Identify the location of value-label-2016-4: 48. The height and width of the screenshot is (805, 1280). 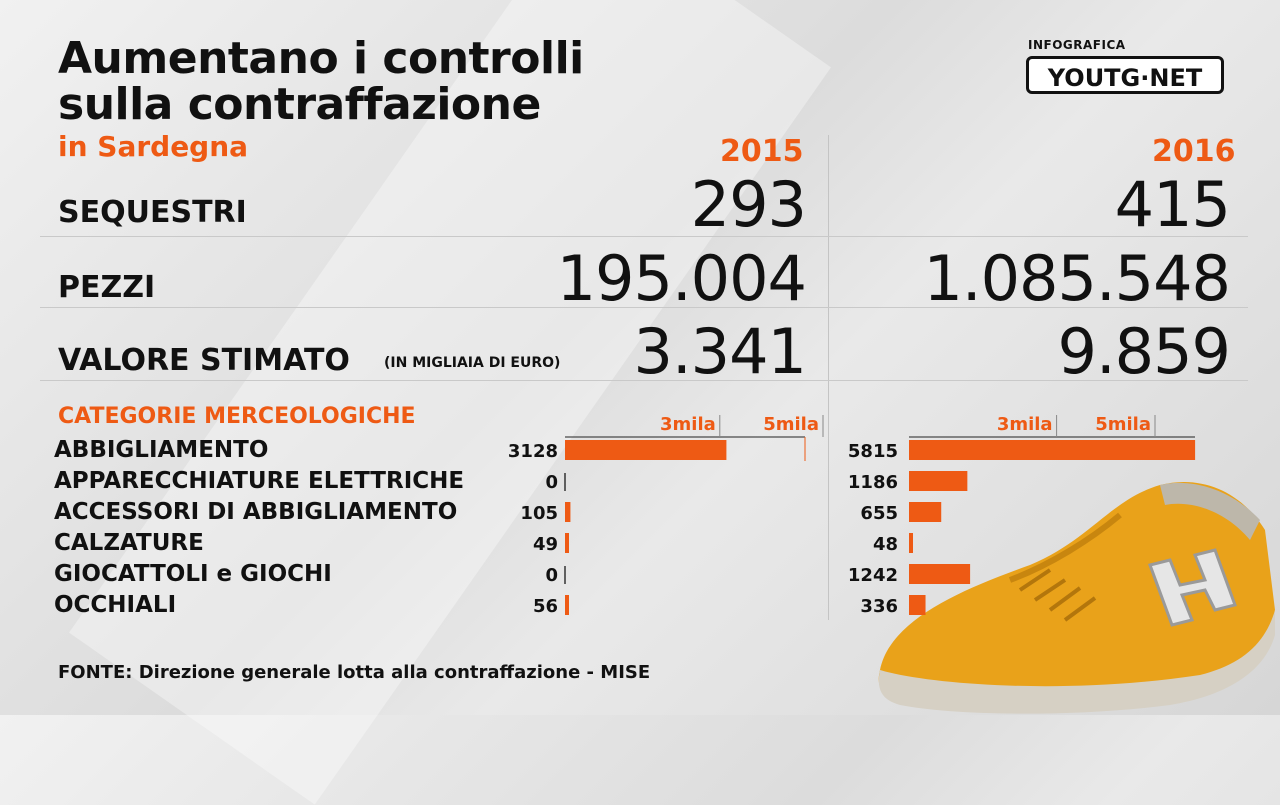
(885, 544).